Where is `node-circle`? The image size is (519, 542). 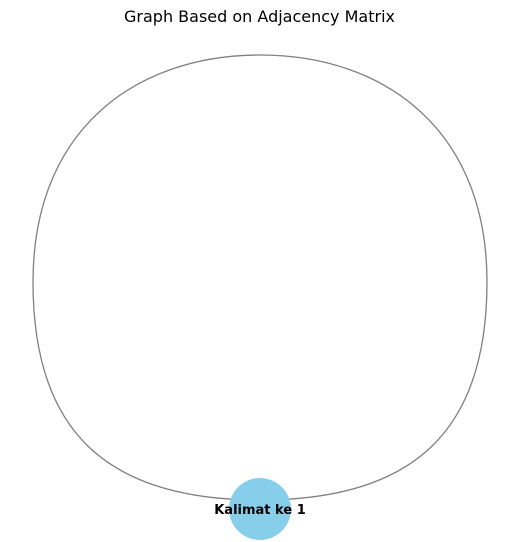 node-circle is located at coordinates (260, 509).